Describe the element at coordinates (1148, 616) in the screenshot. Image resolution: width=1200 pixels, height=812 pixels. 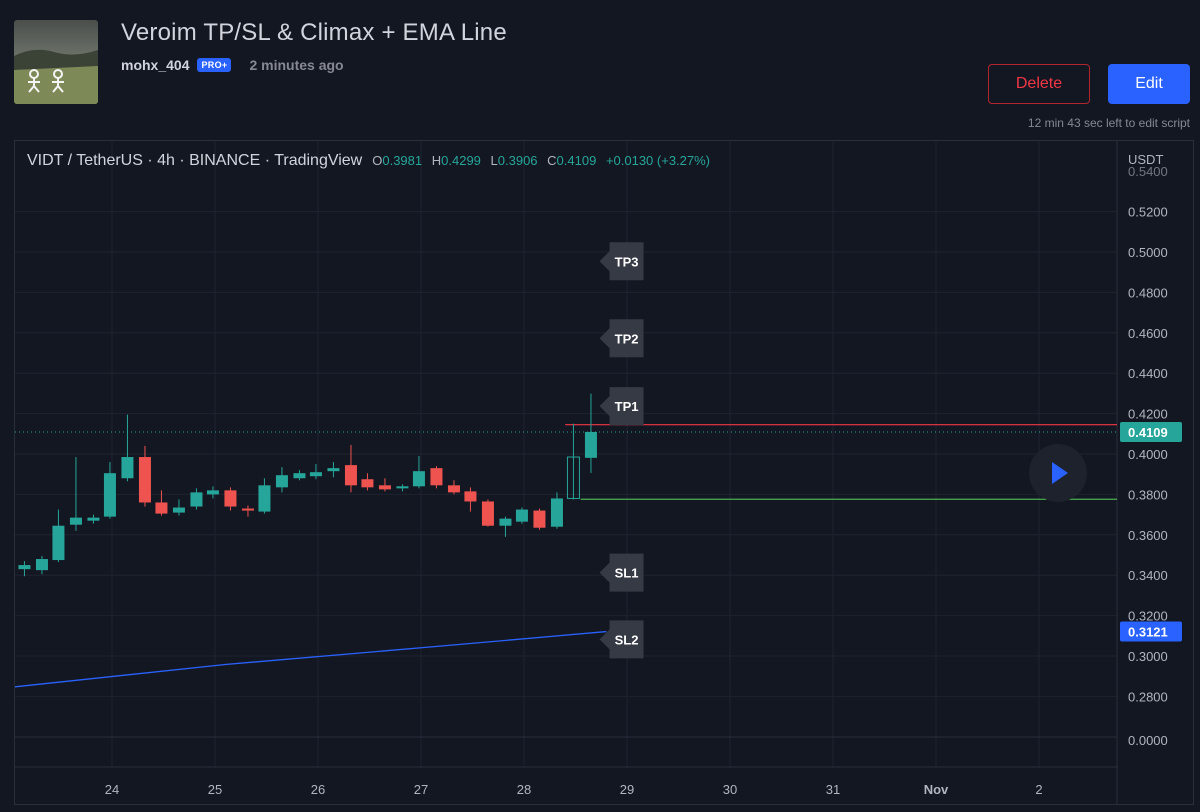
I see `price-tick: 0.3200` at that location.